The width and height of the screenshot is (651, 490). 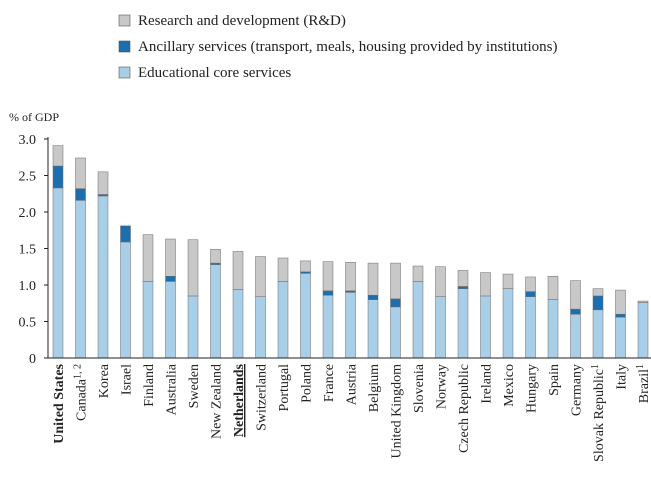 What do you see at coordinates (34, 117) in the screenshot?
I see `y-axis-unit-label: % of GDP` at bounding box center [34, 117].